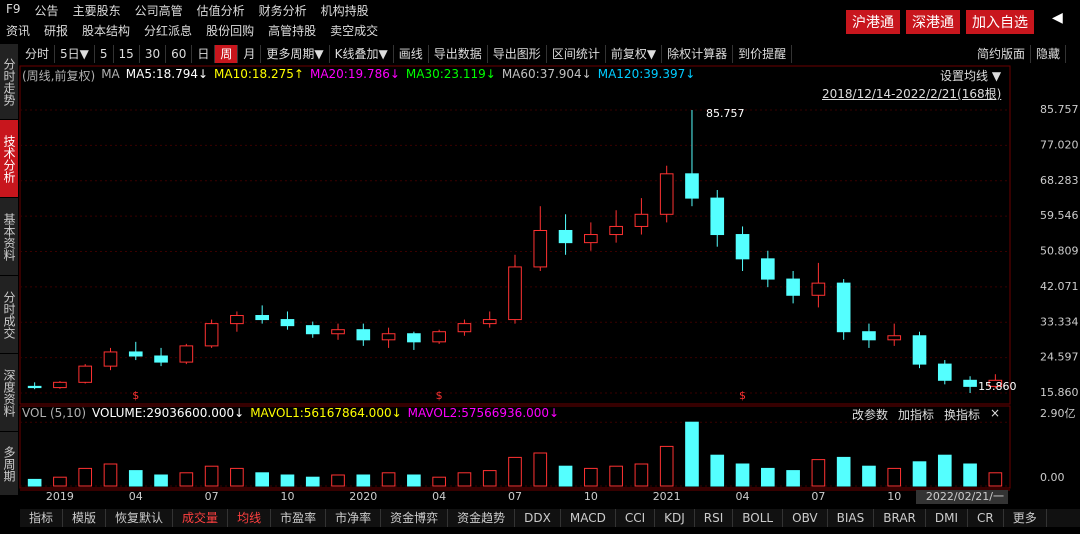 The width and height of the screenshot is (1080, 534). I want to click on ma-item: MA120:39.397↓, so click(646, 74).